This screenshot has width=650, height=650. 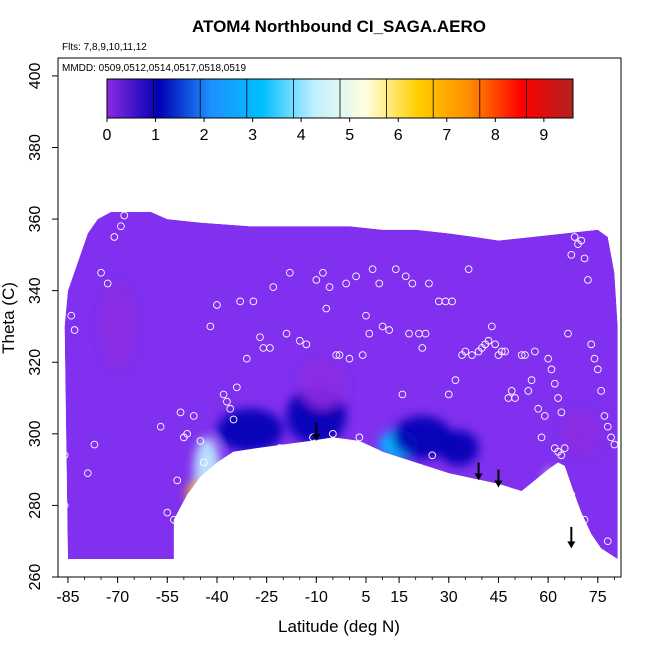 What do you see at coordinates (35, 290) in the screenshot?
I see `y-tick-label: 340` at bounding box center [35, 290].